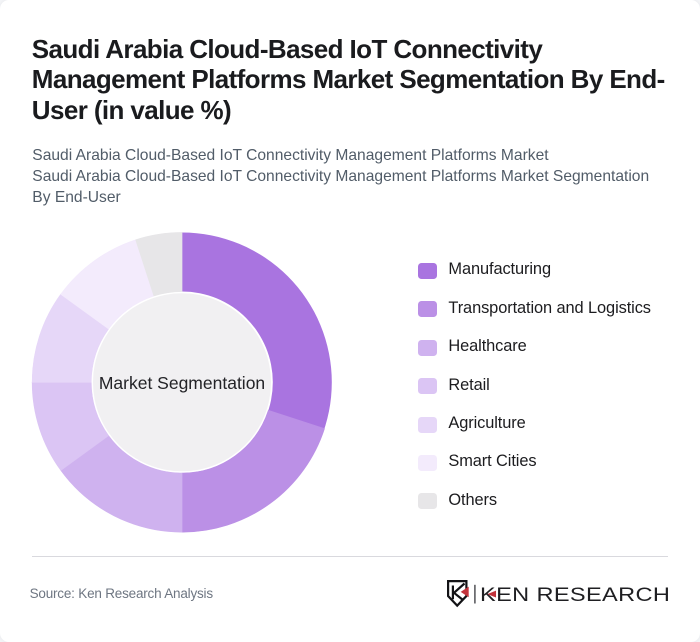 This screenshot has width=700, height=642. Describe the element at coordinates (182, 383) in the screenshot. I see `svg-text: Market Segmentation` at that location.